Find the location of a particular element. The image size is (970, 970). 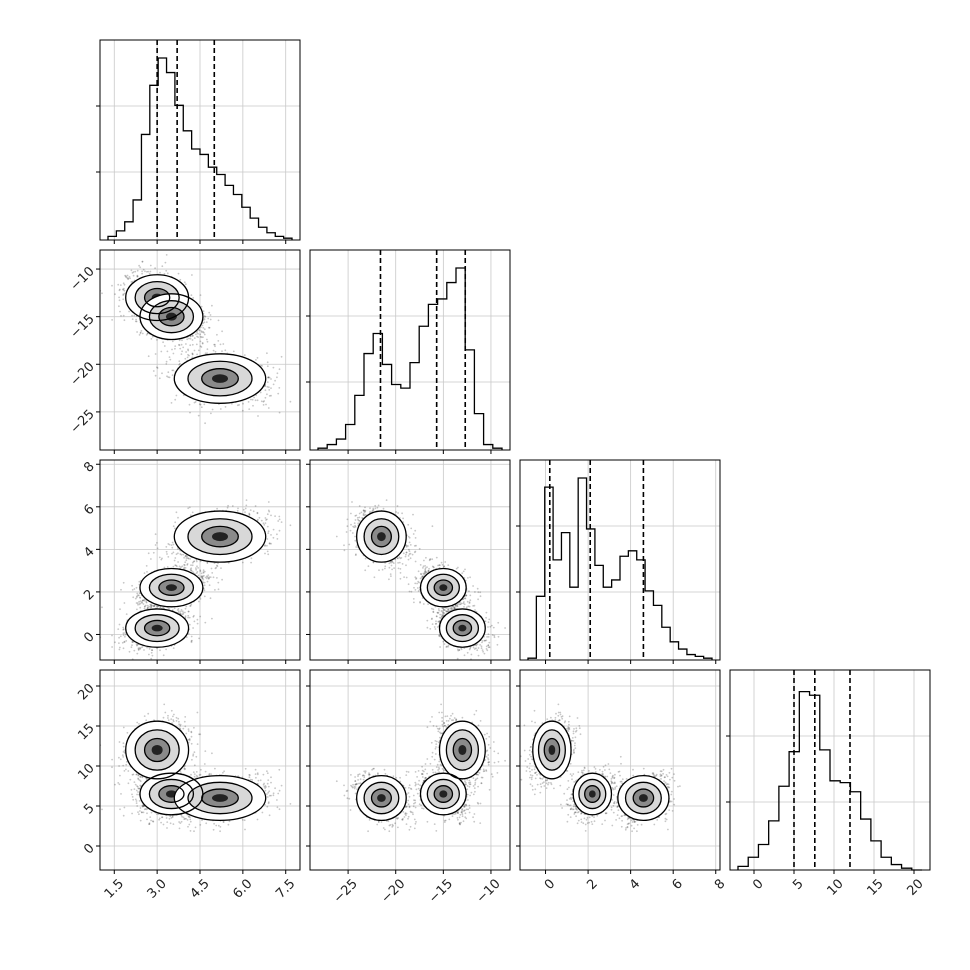

panel-frame is located at coordinates (620, 560).